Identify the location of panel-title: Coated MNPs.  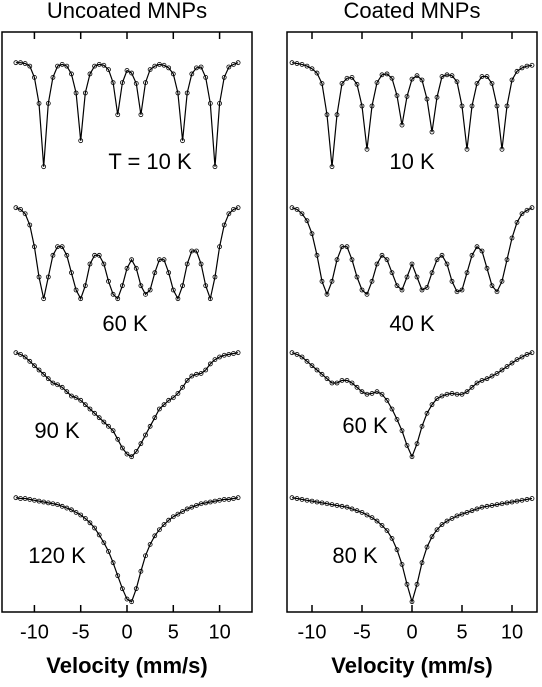
(412, 11).